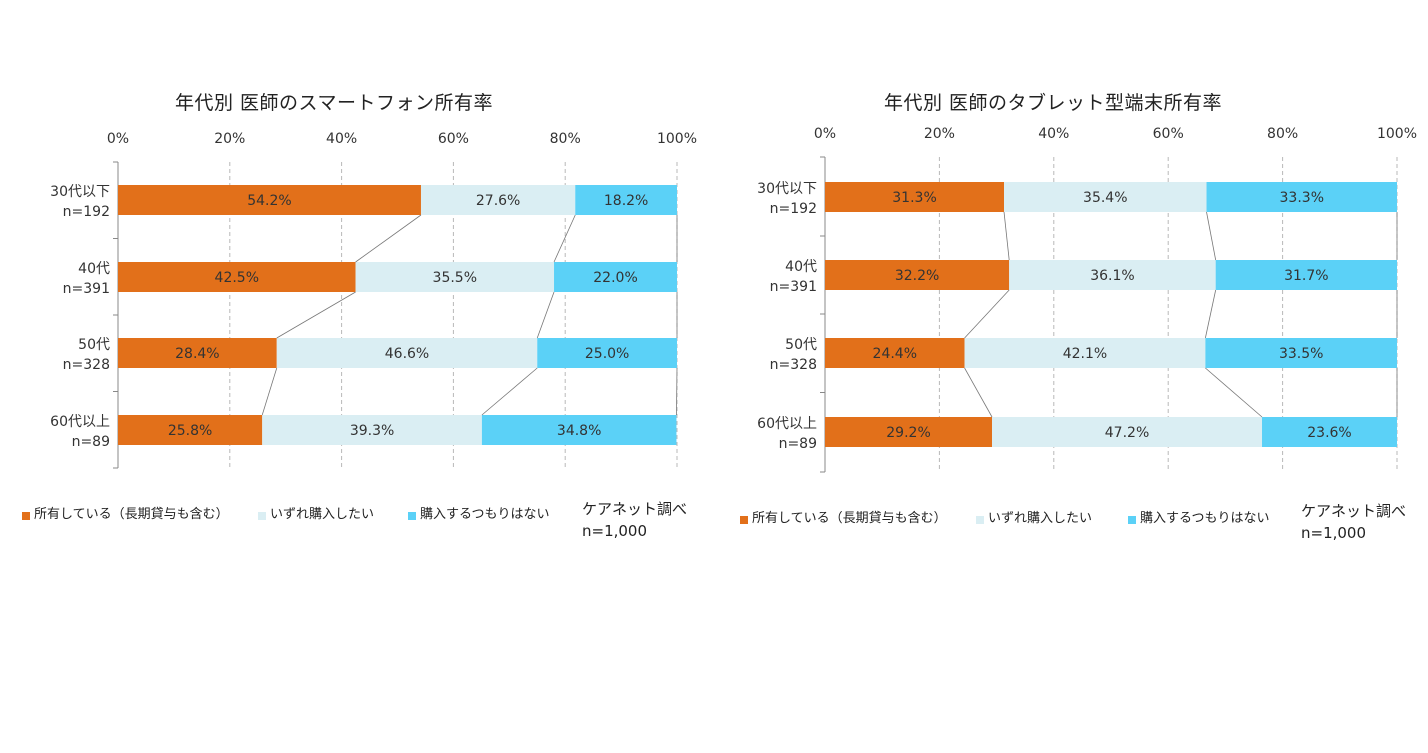 This screenshot has height=753, width=1428. I want to click on data-label: 47.2%, so click(1127, 433).